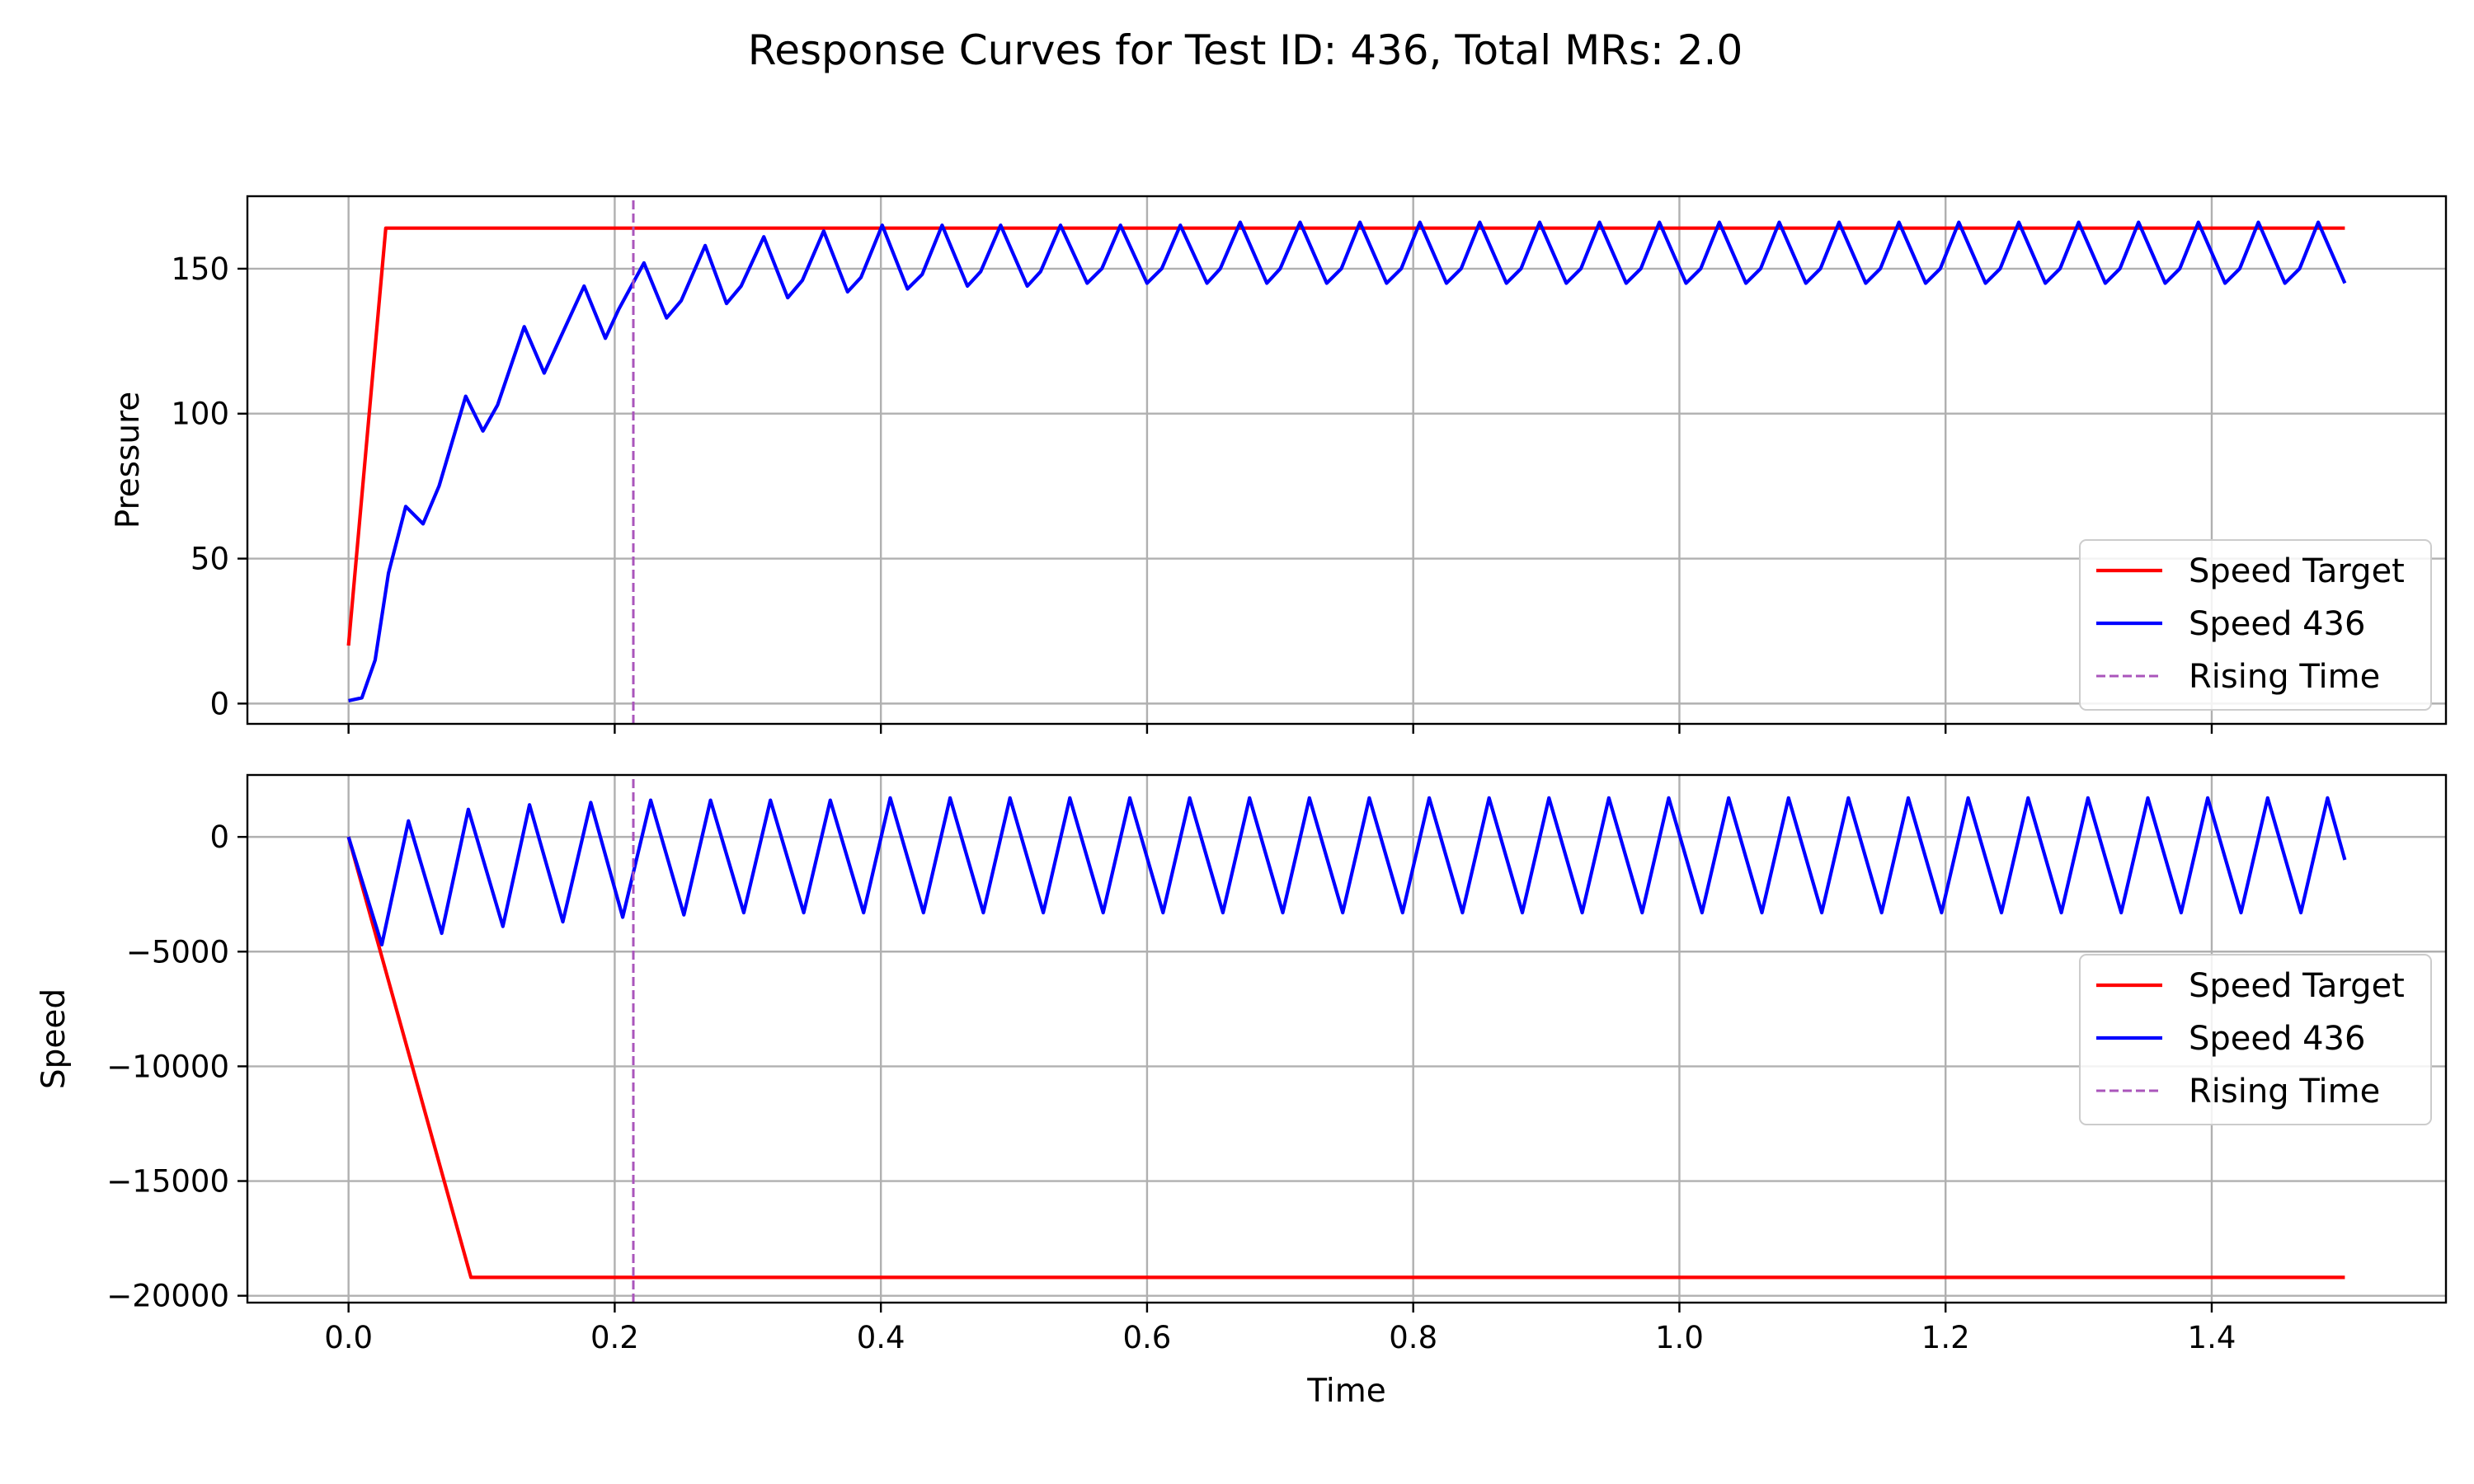 This screenshot has height=1484, width=2474. I want to click on pressure-y-tick-label: 100, so click(200, 414).